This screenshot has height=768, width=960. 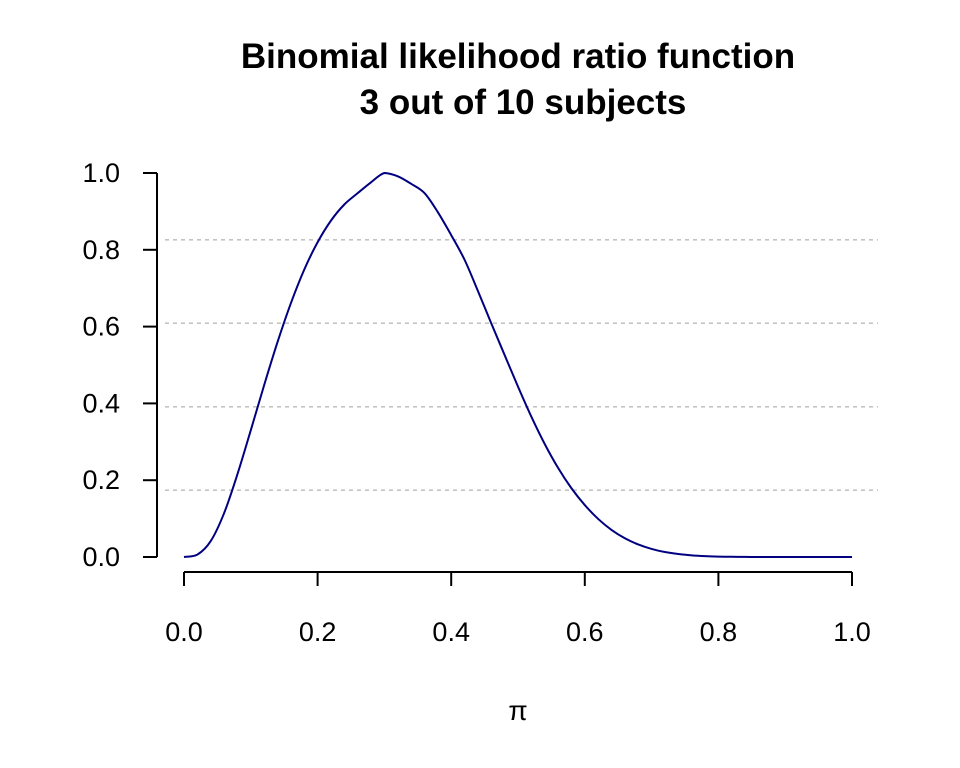 What do you see at coordinates (101, 403) in the screenshot?
I see `y-tick-label: 0.4` at bounding box center [101, 403].